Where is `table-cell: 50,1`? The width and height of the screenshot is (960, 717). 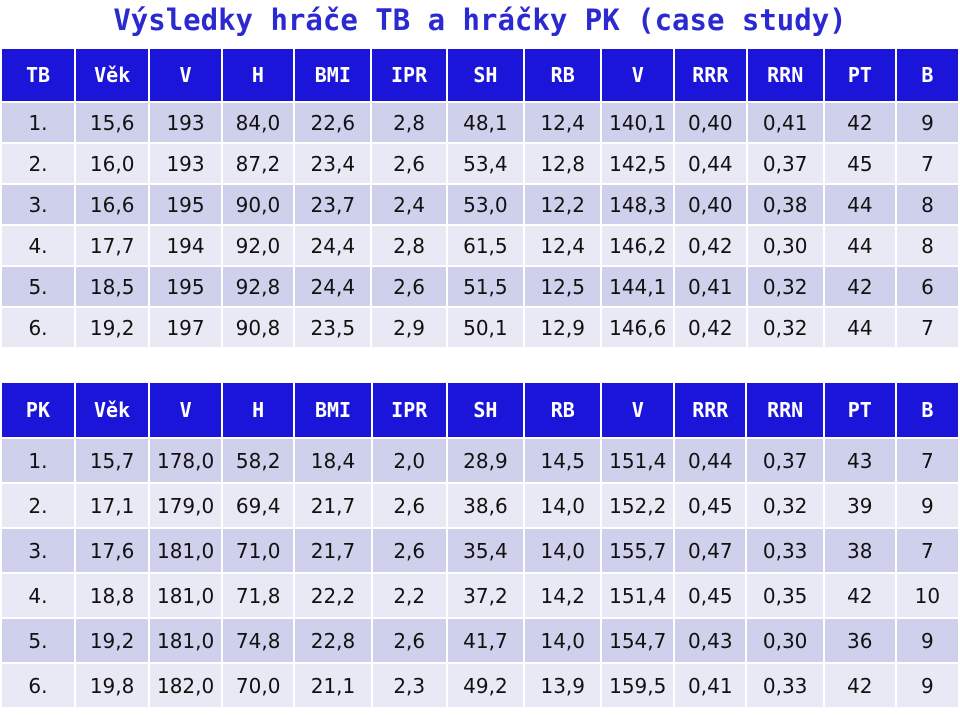 table-cell: 50,1 is located at coordinates (485, 327).